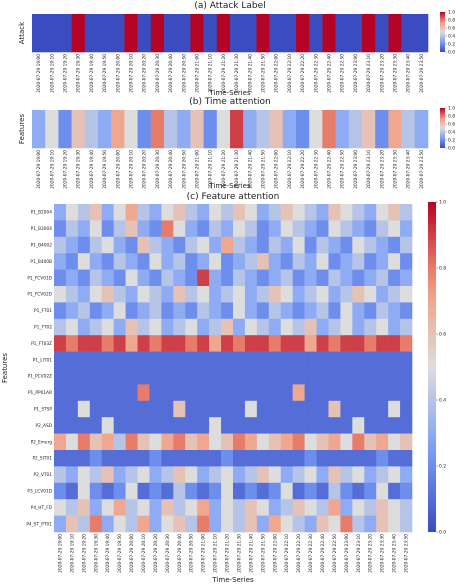 This screenshot has width=474, height=587. I want to click on x-tick-label: 2020-07-29 20:00, so click(118, 169).